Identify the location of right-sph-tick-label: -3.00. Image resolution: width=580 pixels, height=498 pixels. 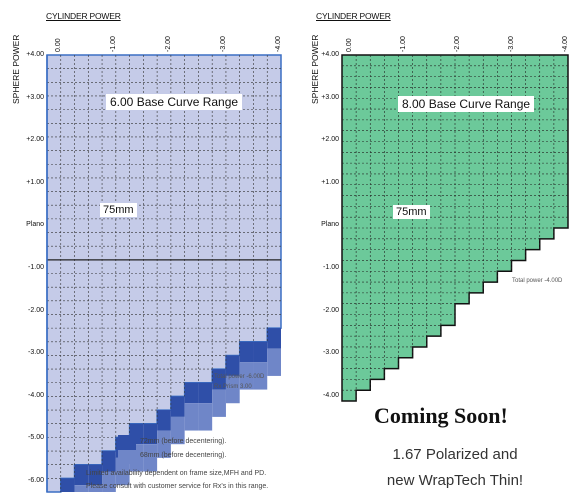
(331, 353).